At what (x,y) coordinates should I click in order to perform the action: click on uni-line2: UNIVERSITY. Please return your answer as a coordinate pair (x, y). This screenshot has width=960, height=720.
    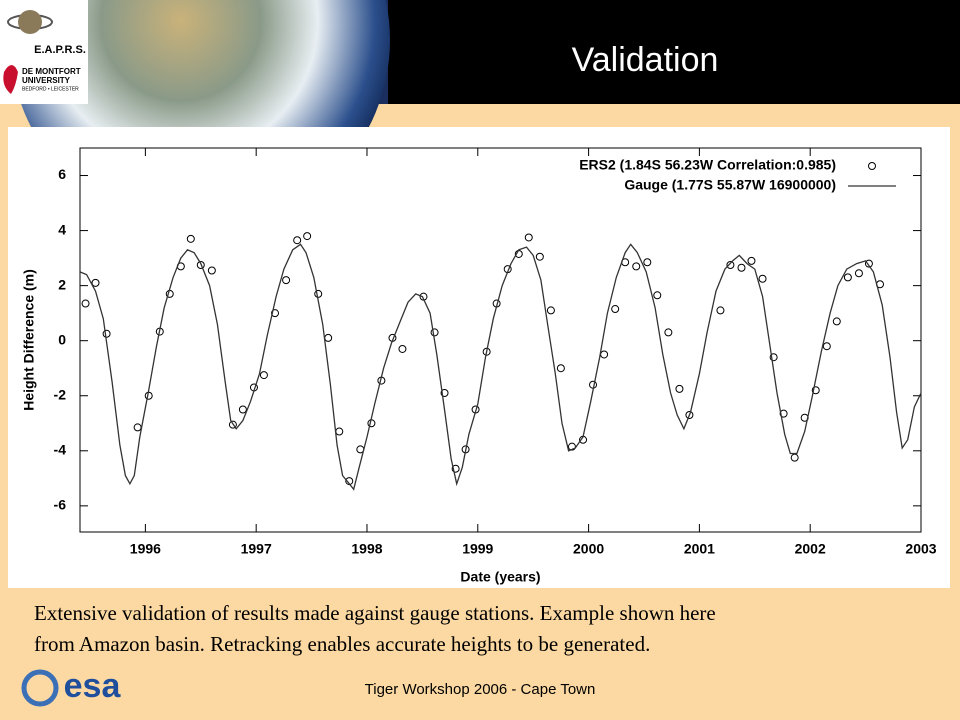
    Looking at the image, I should click on (46, 80).